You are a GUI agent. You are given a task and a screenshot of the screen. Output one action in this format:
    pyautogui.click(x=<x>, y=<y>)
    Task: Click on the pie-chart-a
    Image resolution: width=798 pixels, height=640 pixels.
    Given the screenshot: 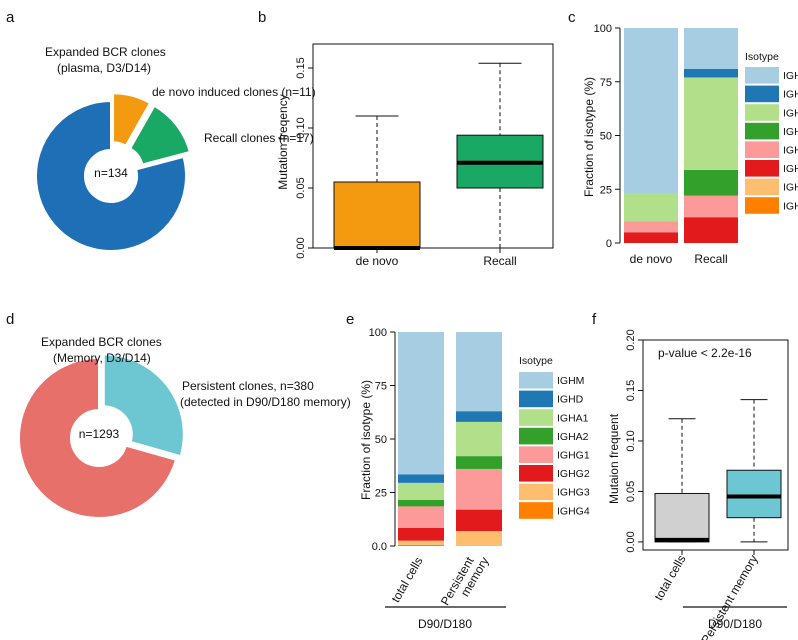 What is the action you would take?
    pyautogui.click(x=113, y=172)
    